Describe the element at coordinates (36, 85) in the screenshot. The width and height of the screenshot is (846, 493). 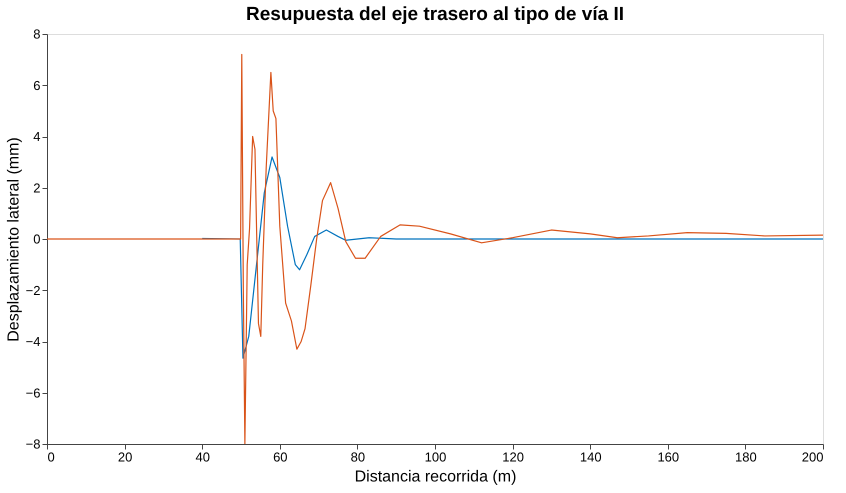
I see `y-tick-label: 6` at that location.